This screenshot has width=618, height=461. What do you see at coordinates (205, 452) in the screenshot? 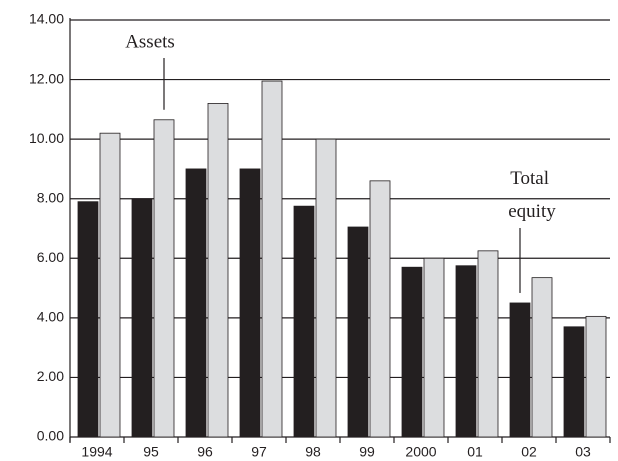
I see `x-tick-label: 96` at bounding box center [205, 452].